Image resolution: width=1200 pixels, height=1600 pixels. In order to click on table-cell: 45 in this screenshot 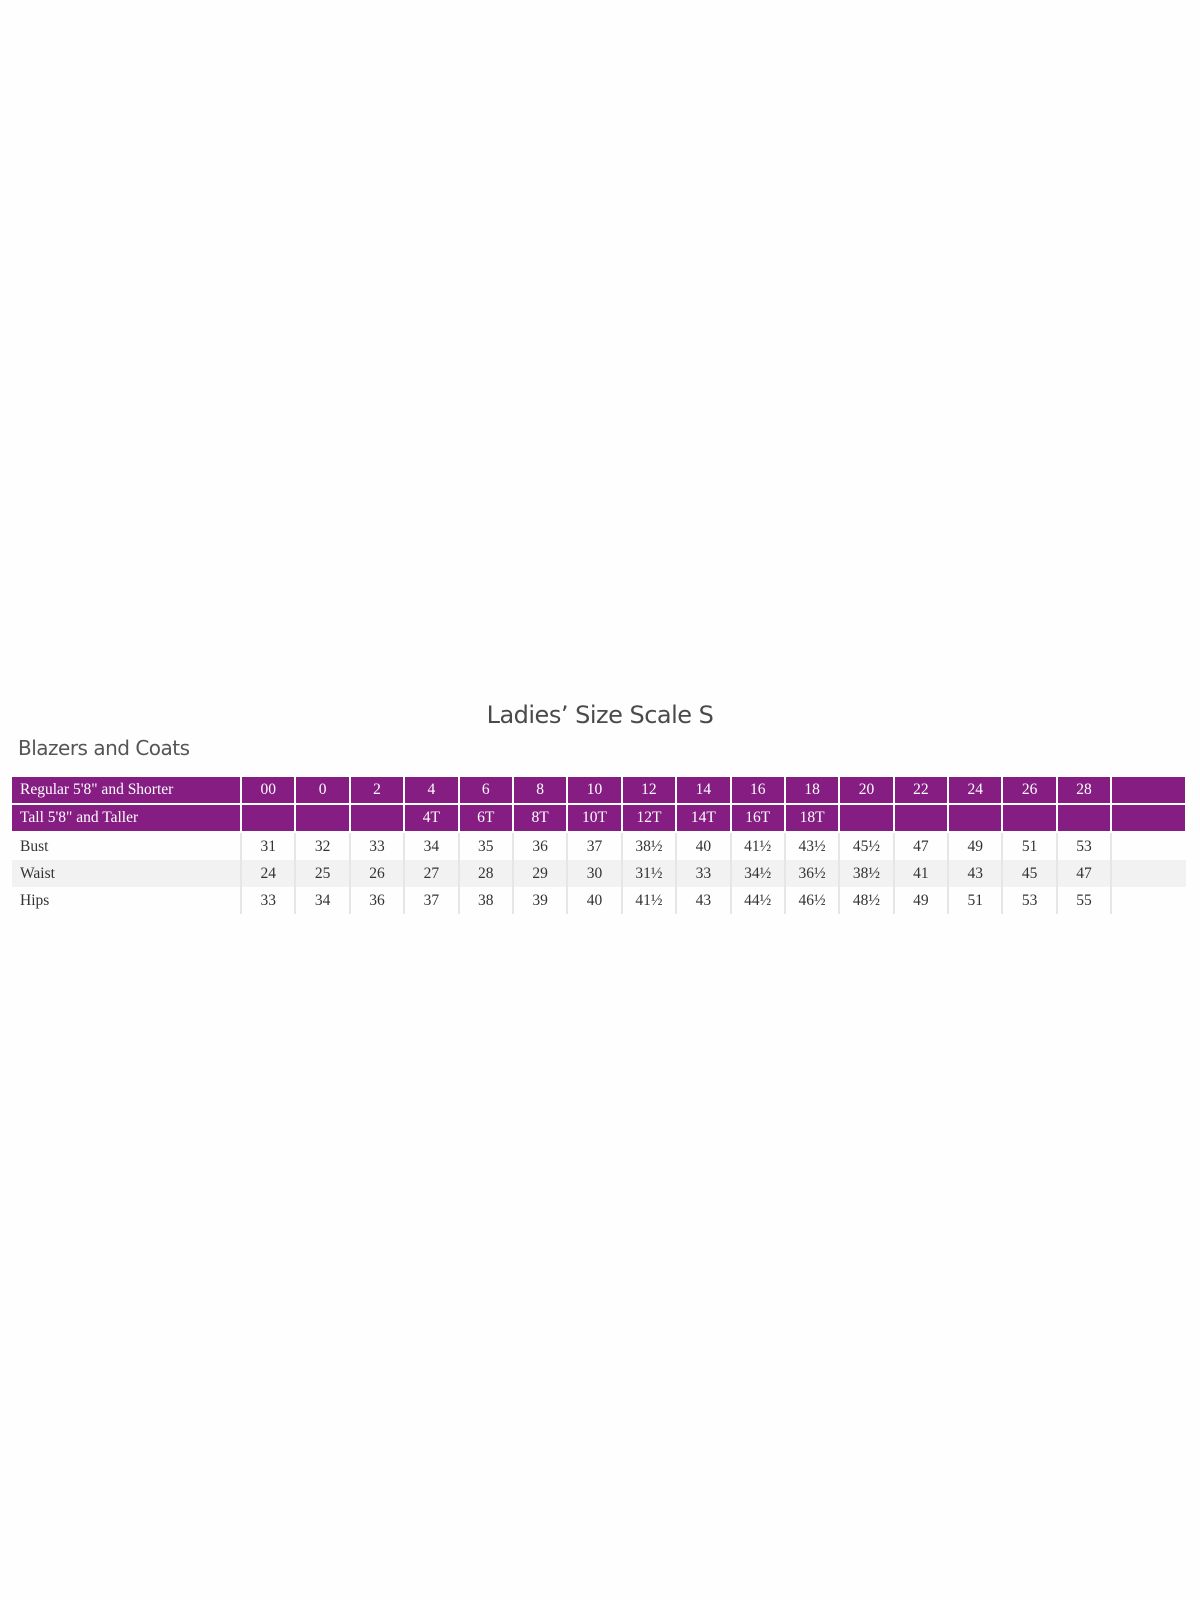, I will do `click(1029, 873)`.